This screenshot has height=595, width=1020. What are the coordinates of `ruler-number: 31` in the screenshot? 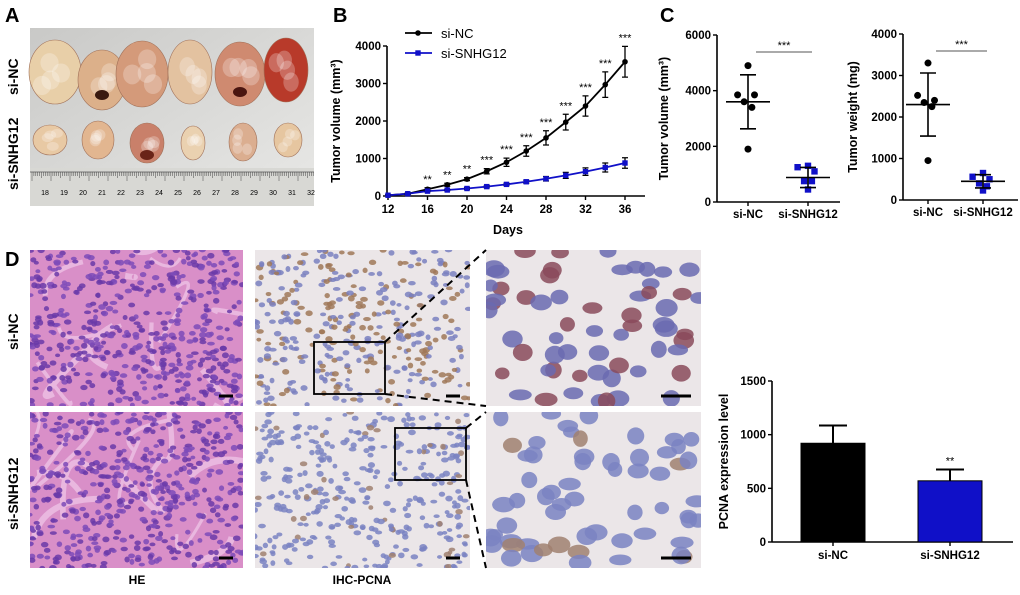 It's located at (292, 193).